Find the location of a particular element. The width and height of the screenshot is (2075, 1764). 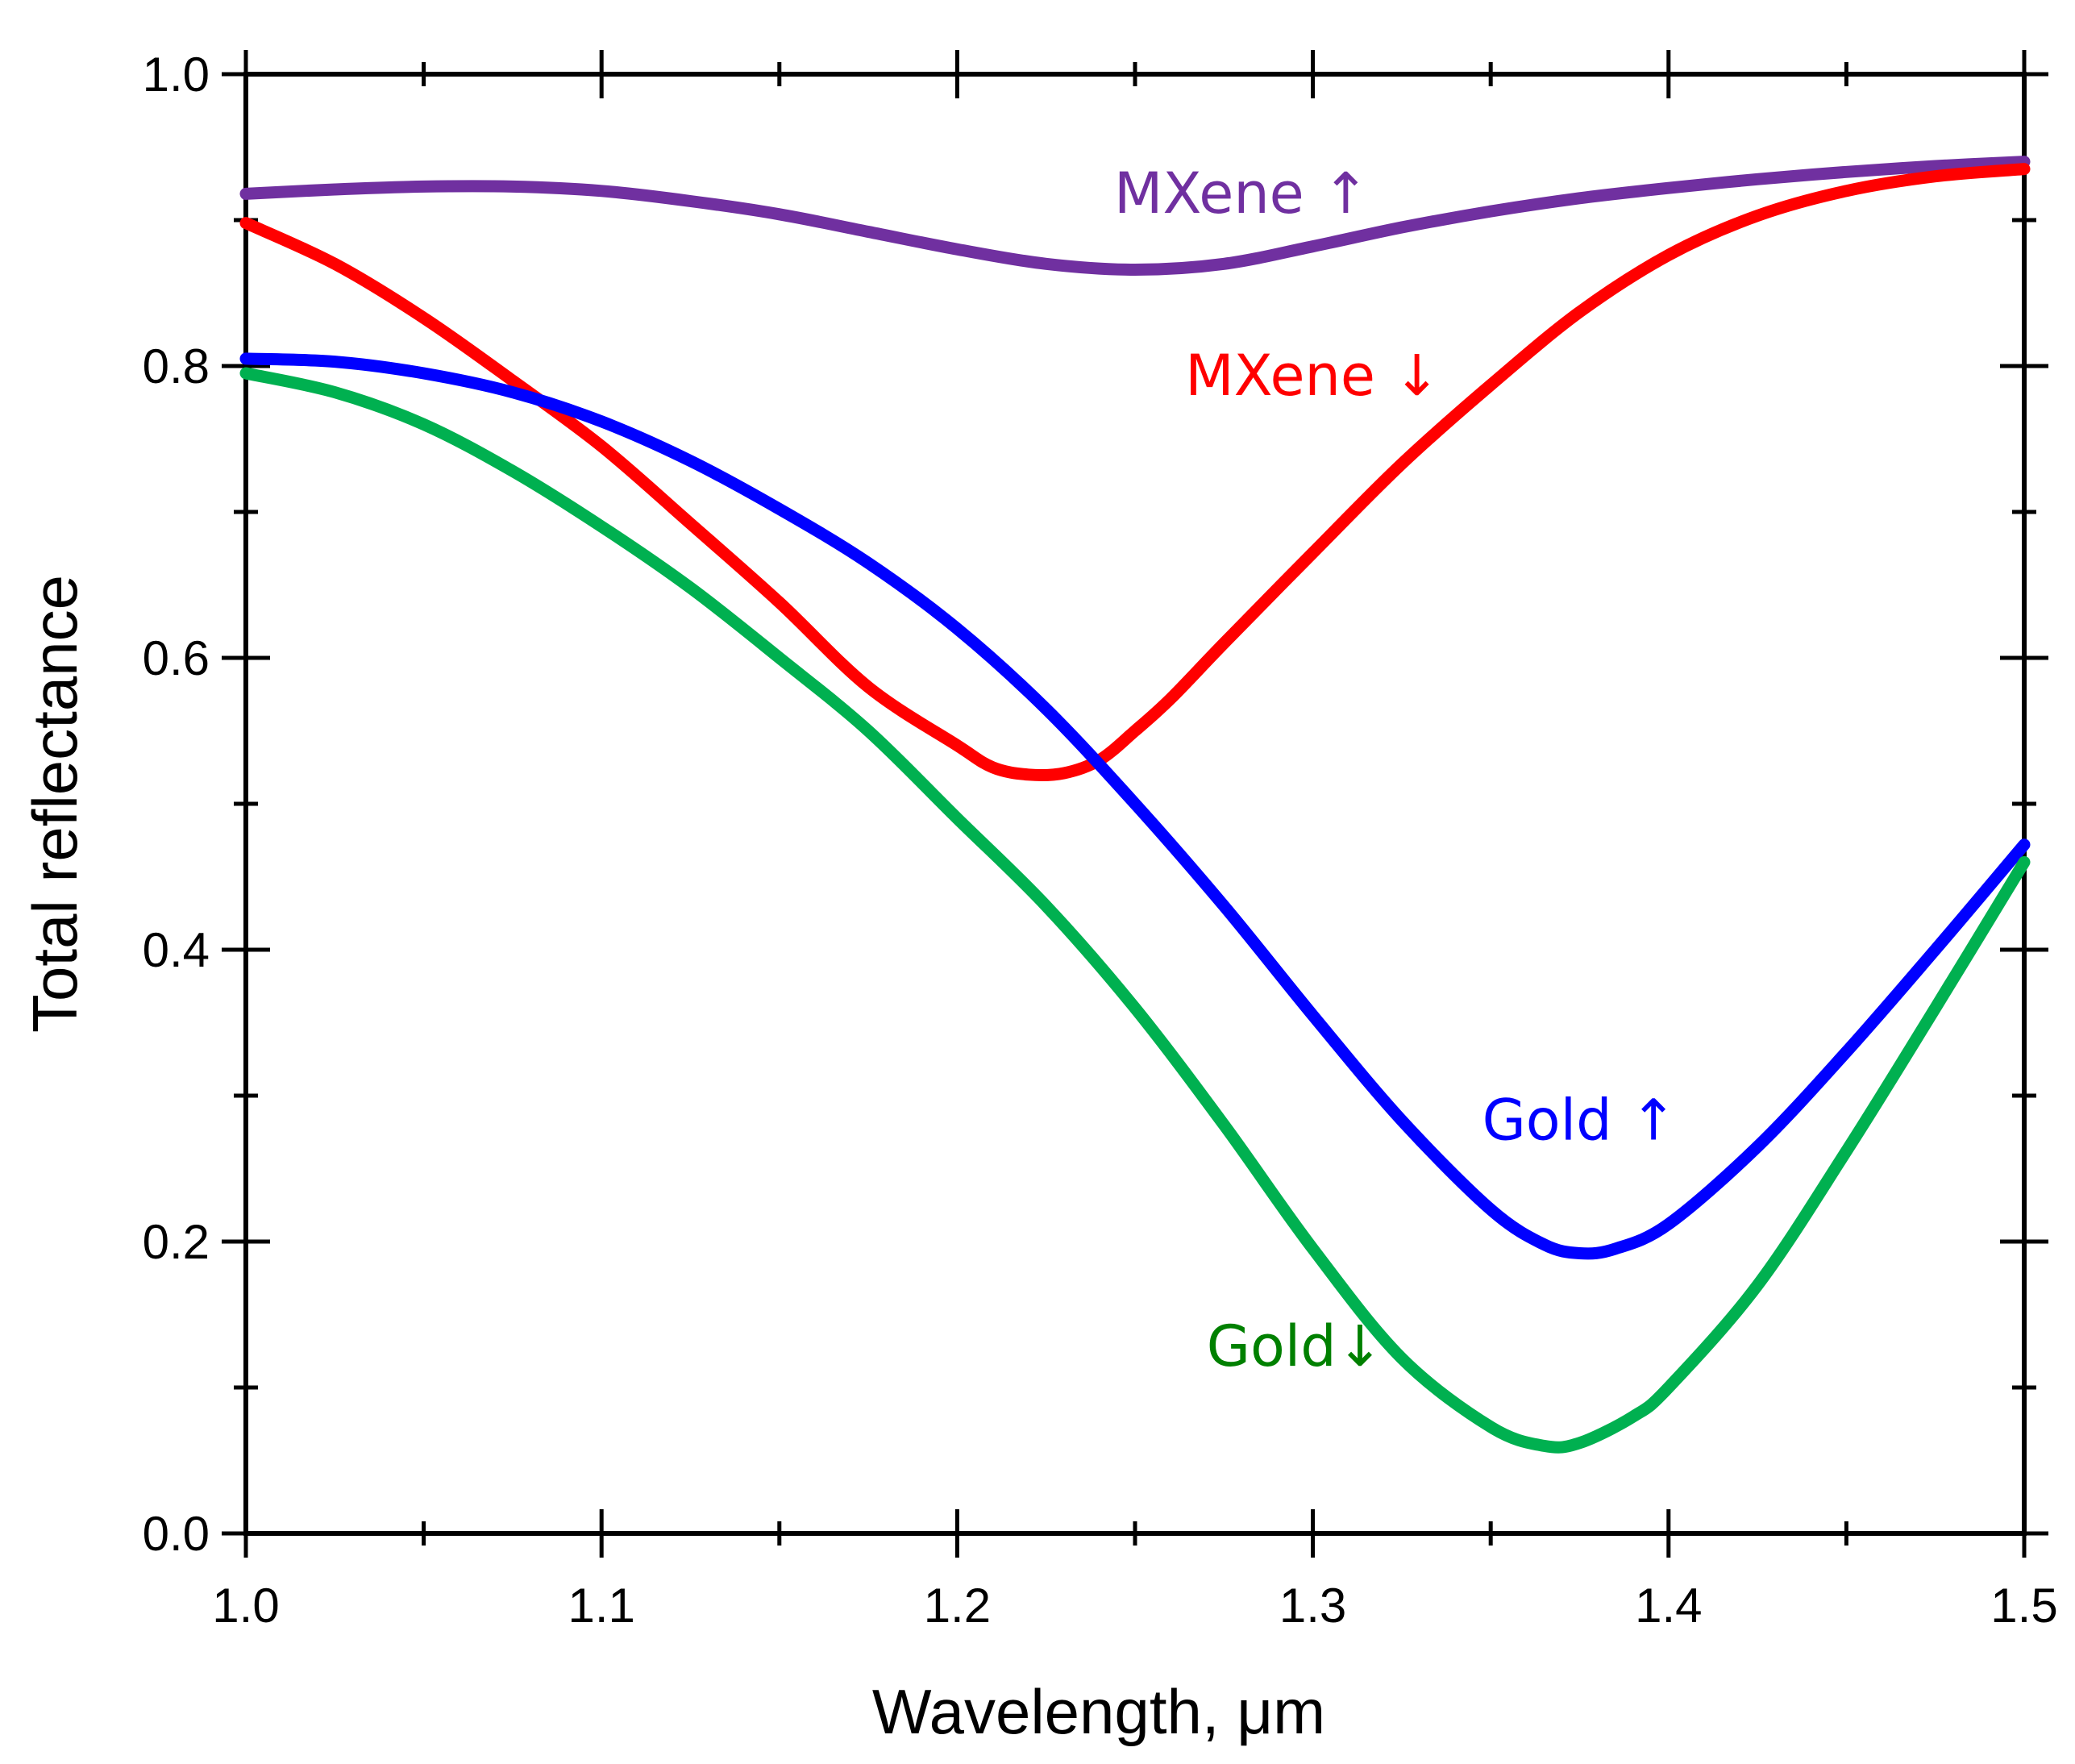

y-tick-label: 0.4 is located at coordinates (177, 950).